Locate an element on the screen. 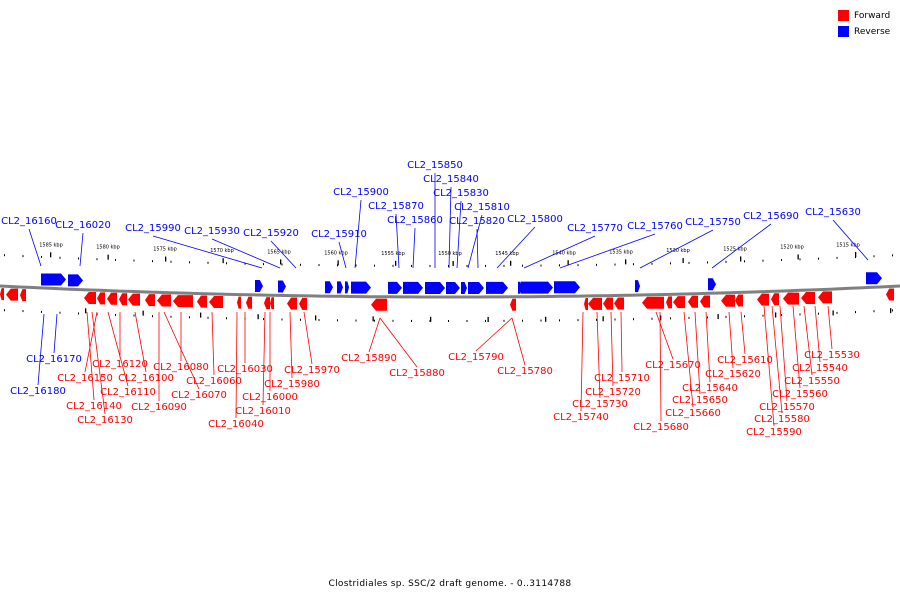 The width and height of the screenshot is (900, 600). legend-reverse: Reverse is located at coordinates (864, 31).